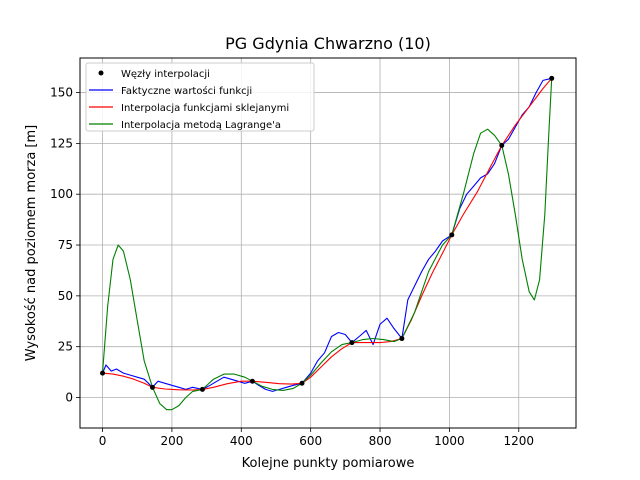  Describe the element at coordinates (171, 441) in the screenshot. I see `x-tick-label: 200` at that location.